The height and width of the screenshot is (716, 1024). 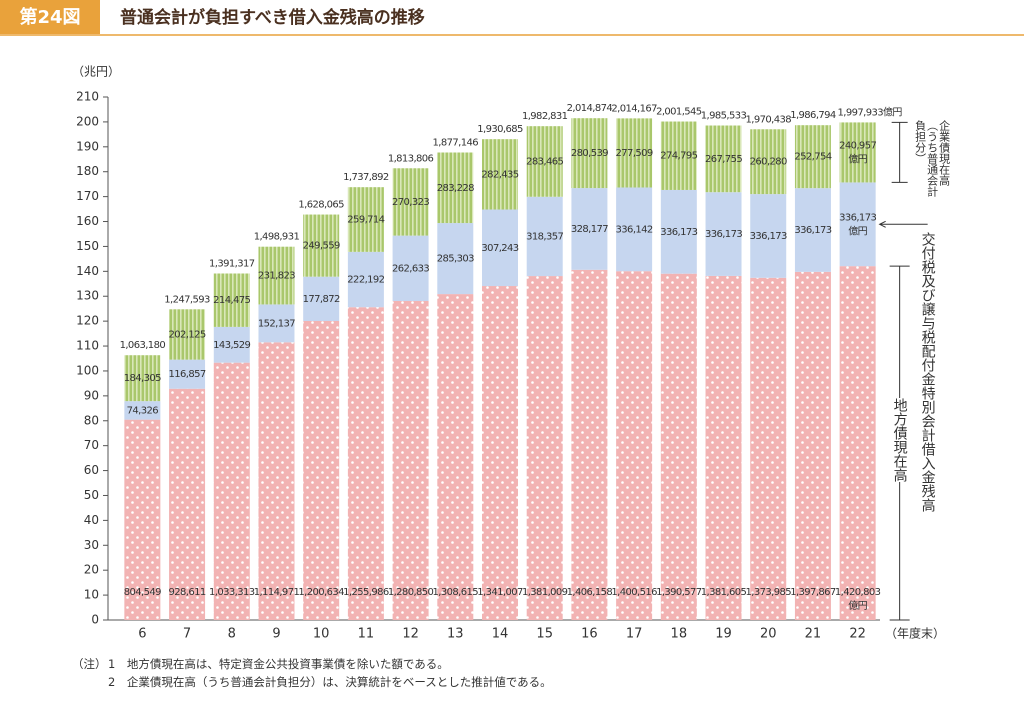 I want to click on value-label: 277,509, so click(x=634, y=153).